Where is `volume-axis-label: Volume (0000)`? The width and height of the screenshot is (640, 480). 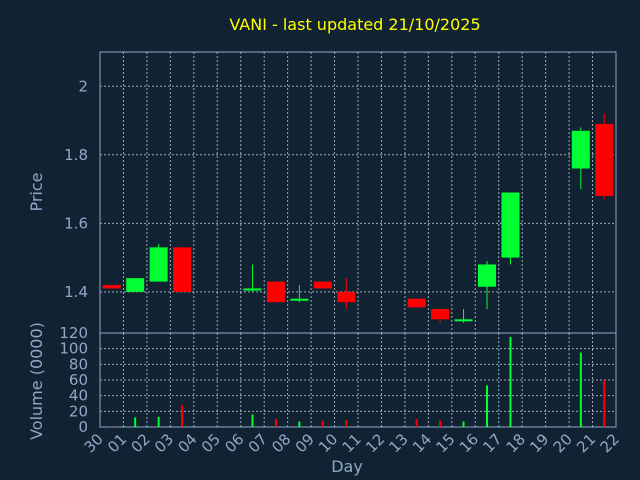
volume-axis-label: Volume (0000) is located at coordinates (36, 381).